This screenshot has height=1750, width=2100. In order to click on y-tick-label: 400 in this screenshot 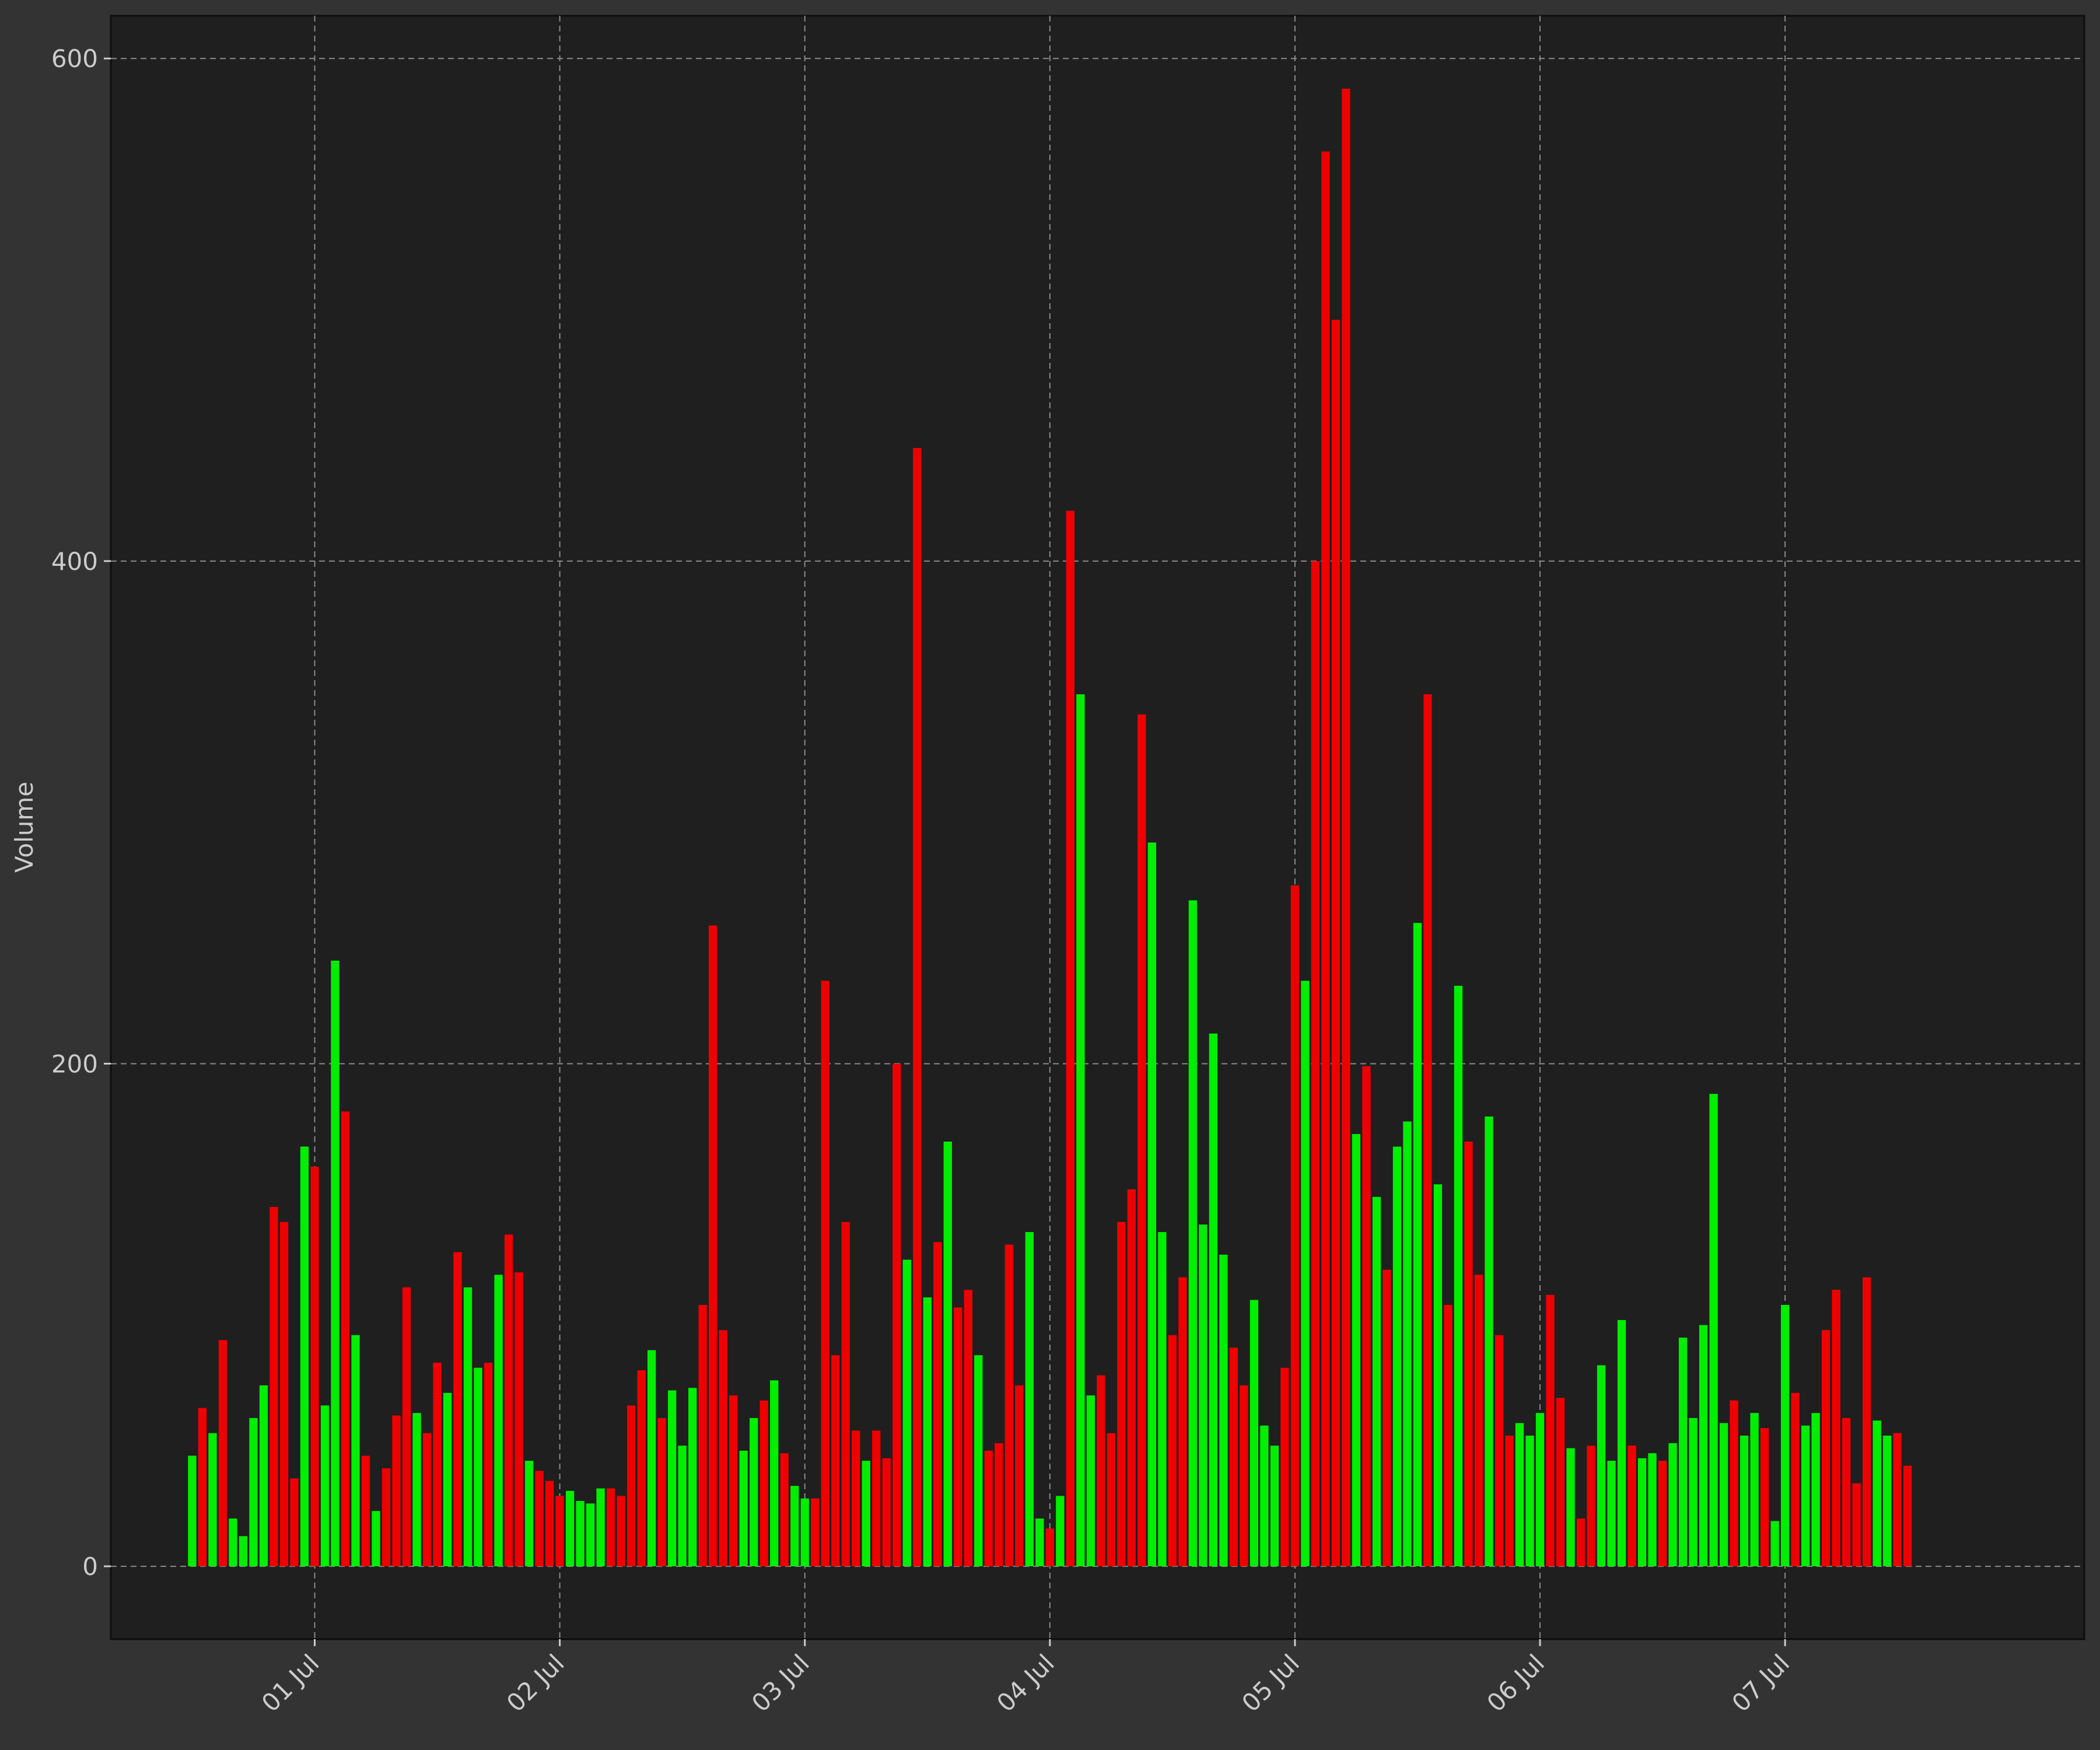, I will do `click(74, 561)`.